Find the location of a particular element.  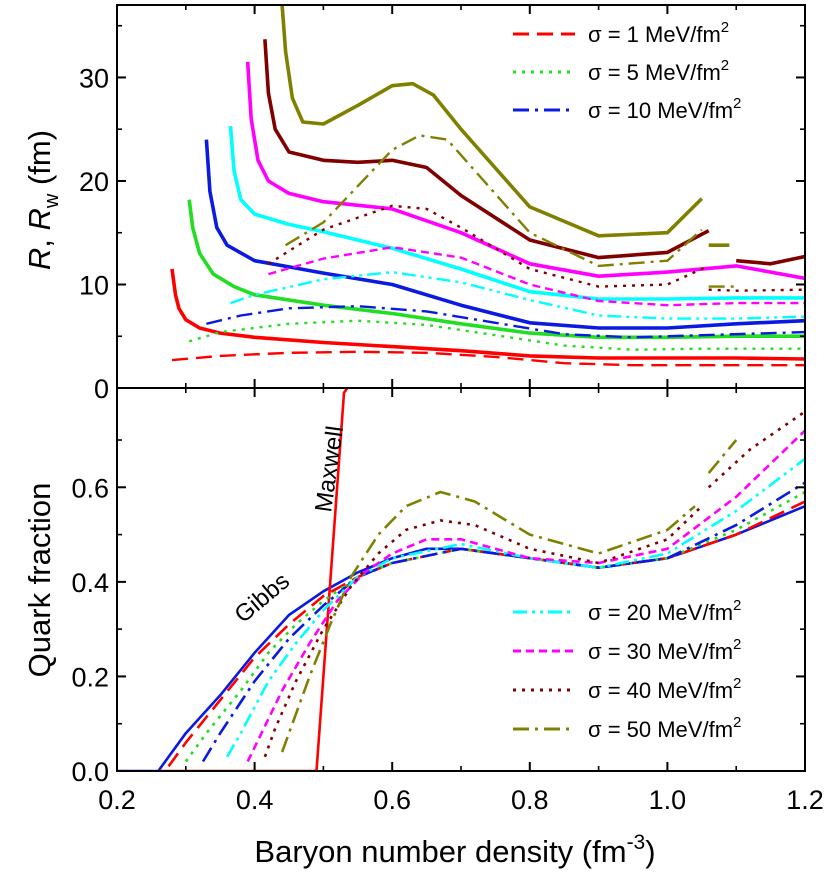

legend-label: σ = 5 MeV/fm2 is located at coordinates (658, 71).